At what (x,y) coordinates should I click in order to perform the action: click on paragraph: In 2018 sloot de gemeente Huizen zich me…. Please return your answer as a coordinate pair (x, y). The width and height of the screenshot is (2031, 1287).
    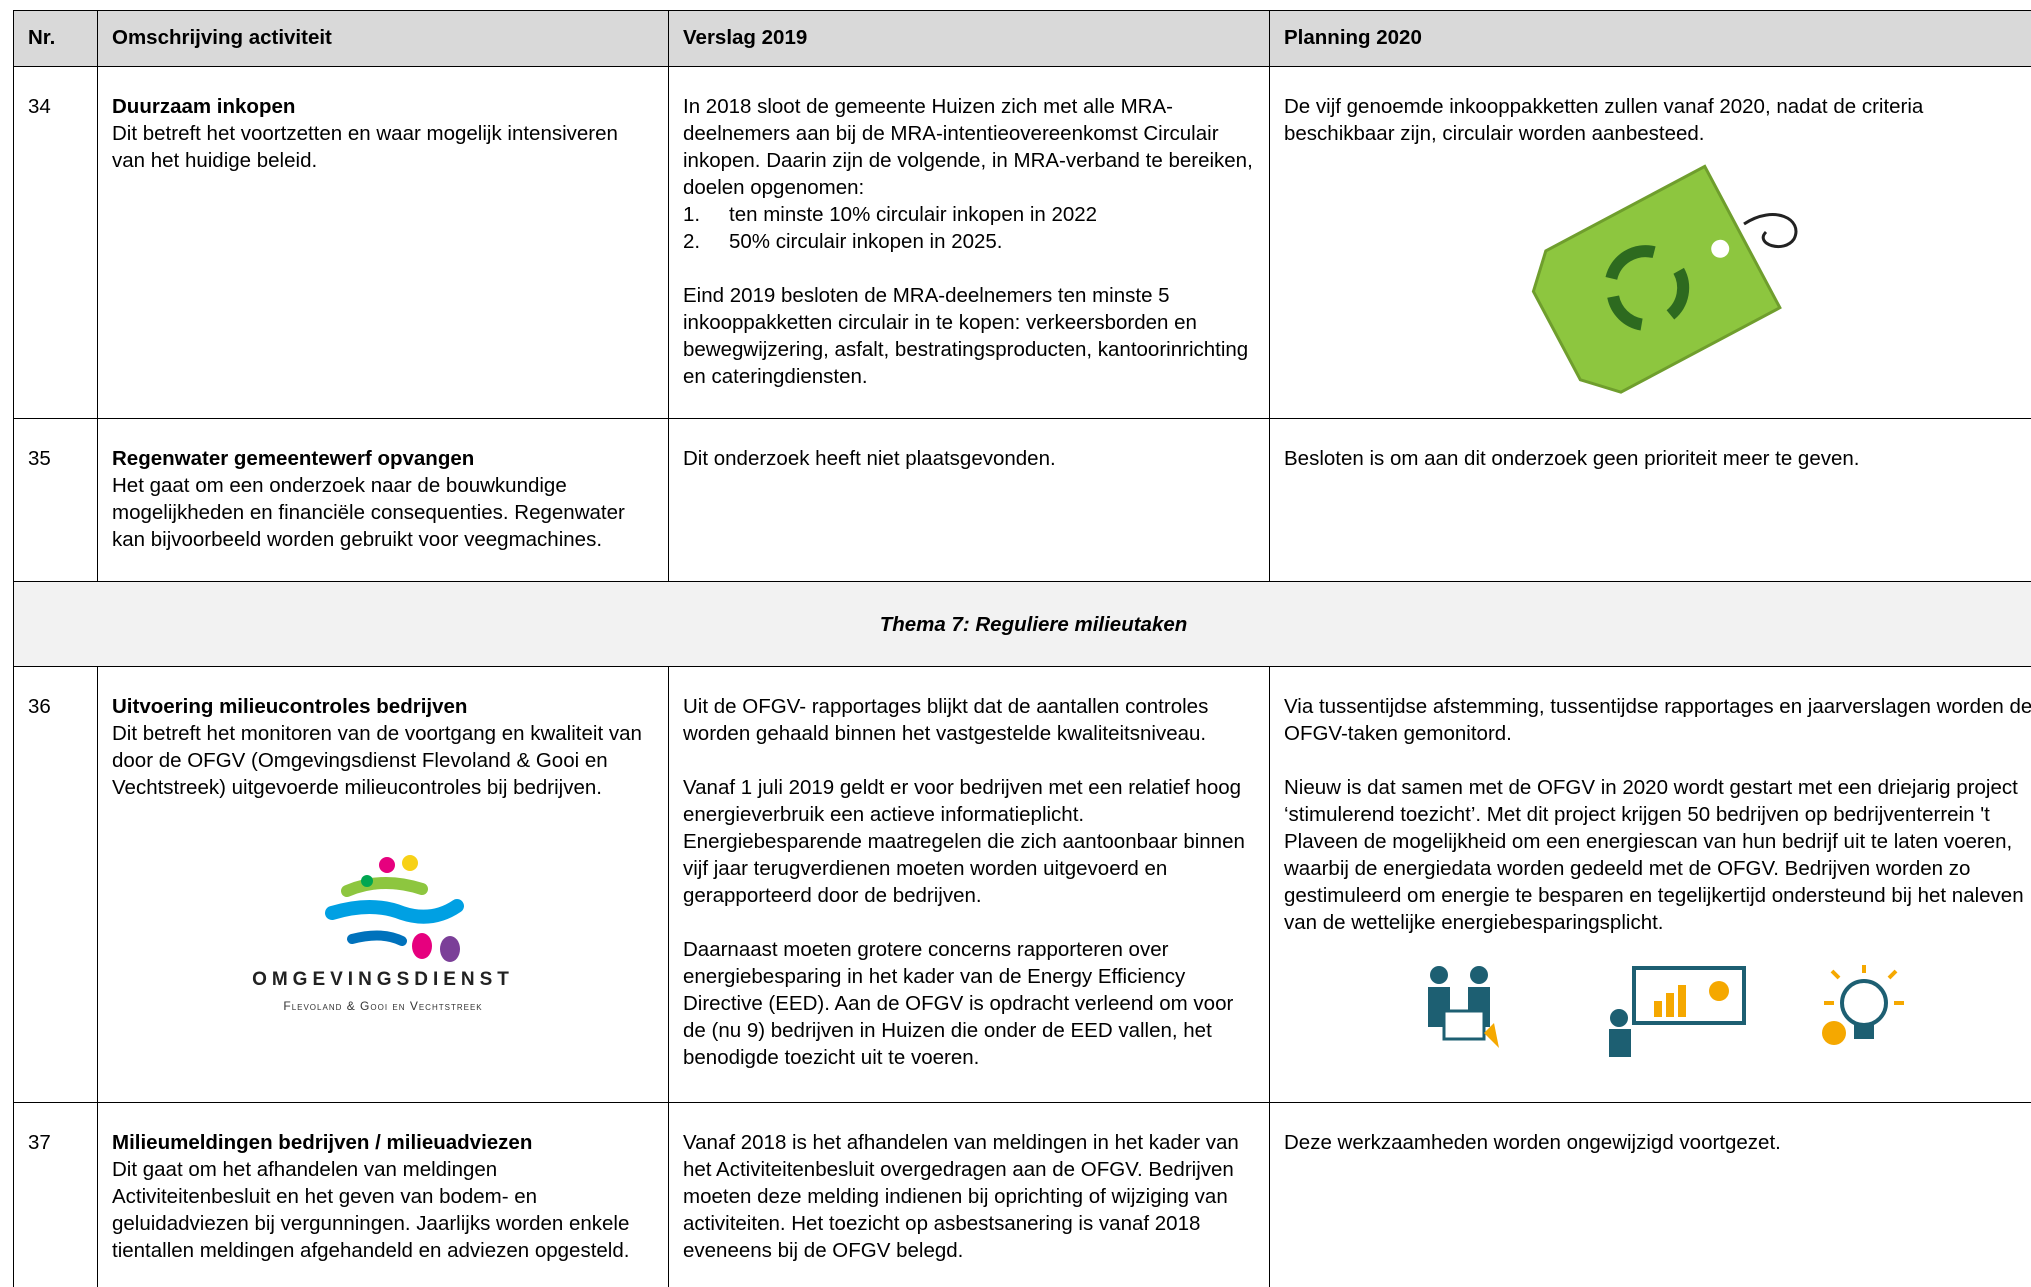
    Looking at the image, I should click on (968, 147).